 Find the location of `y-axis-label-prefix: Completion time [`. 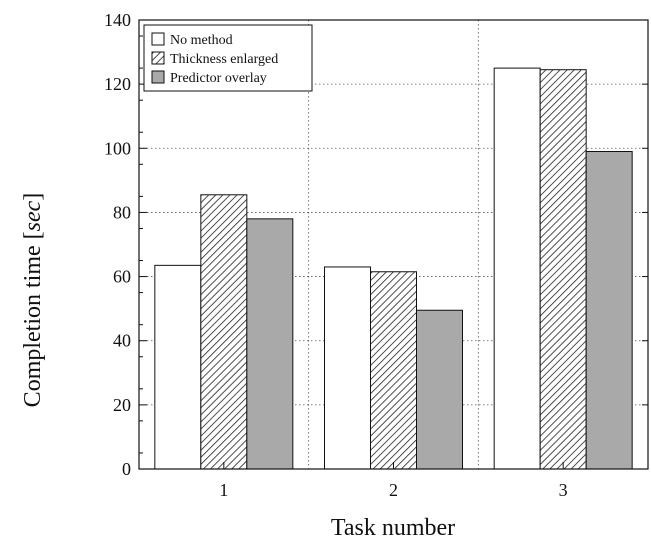

y-axis-label-prefix: Completion time [ is located at coordinates (33, 319).